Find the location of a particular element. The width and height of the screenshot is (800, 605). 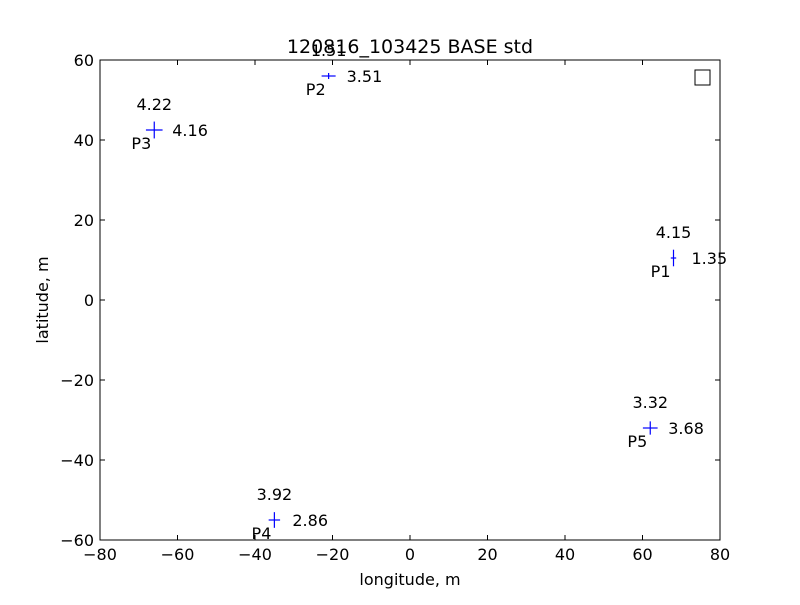

chart-title: 120816_103425 BASE std is located at coordinates (410, 47).